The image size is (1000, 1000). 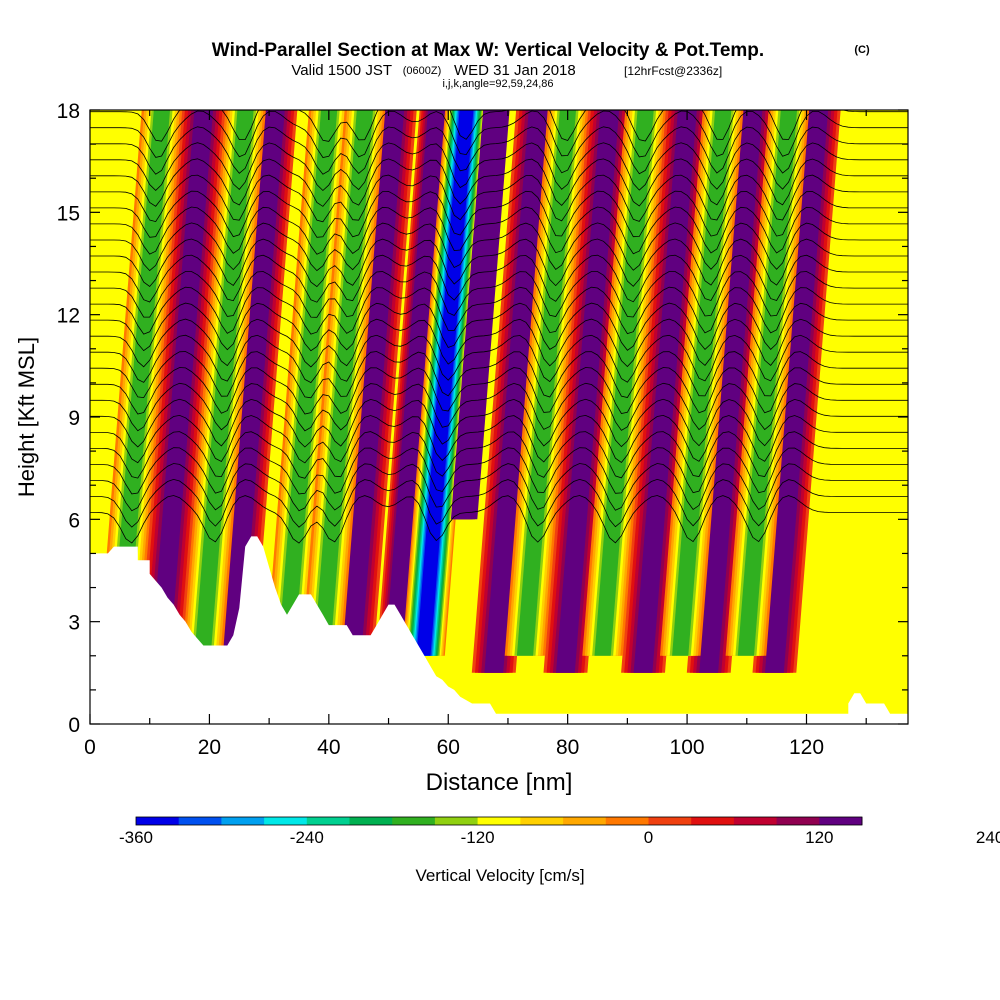 I want to click on x-tick-label: 80, so click(x=567, y=747).